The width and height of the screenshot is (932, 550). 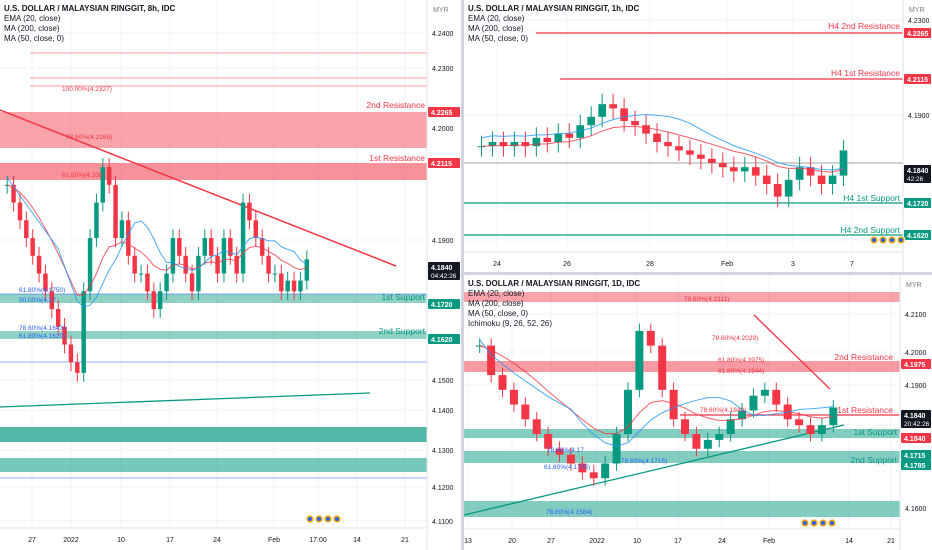 What do you see at coordinates (274, 540) in the screenshot?
I see `x-tick-label: Feb` at bounding box center [274, 540].